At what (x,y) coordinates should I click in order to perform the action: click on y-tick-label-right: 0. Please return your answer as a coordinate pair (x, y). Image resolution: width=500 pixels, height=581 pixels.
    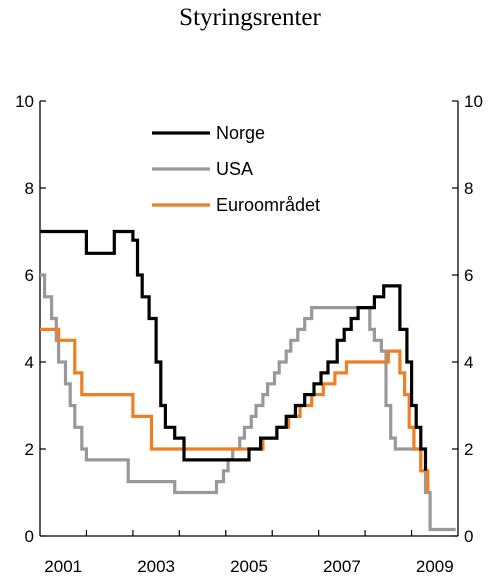
    Looking at the image, I should click on (468, 536).